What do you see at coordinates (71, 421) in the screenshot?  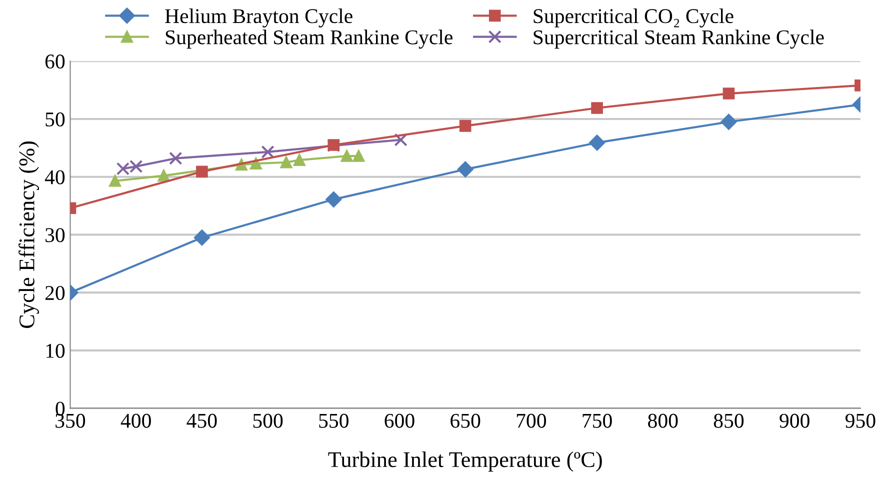 I see `x-tick-label: 350` at bounding box center [71, 421].